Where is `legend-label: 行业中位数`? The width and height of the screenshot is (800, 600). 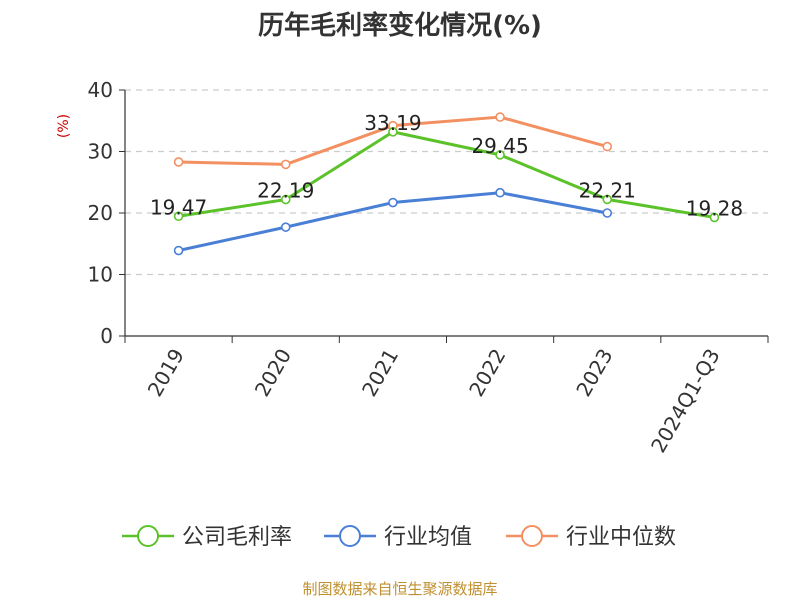
legend-label: 行业中位数 is located at coordinates (621, 537).